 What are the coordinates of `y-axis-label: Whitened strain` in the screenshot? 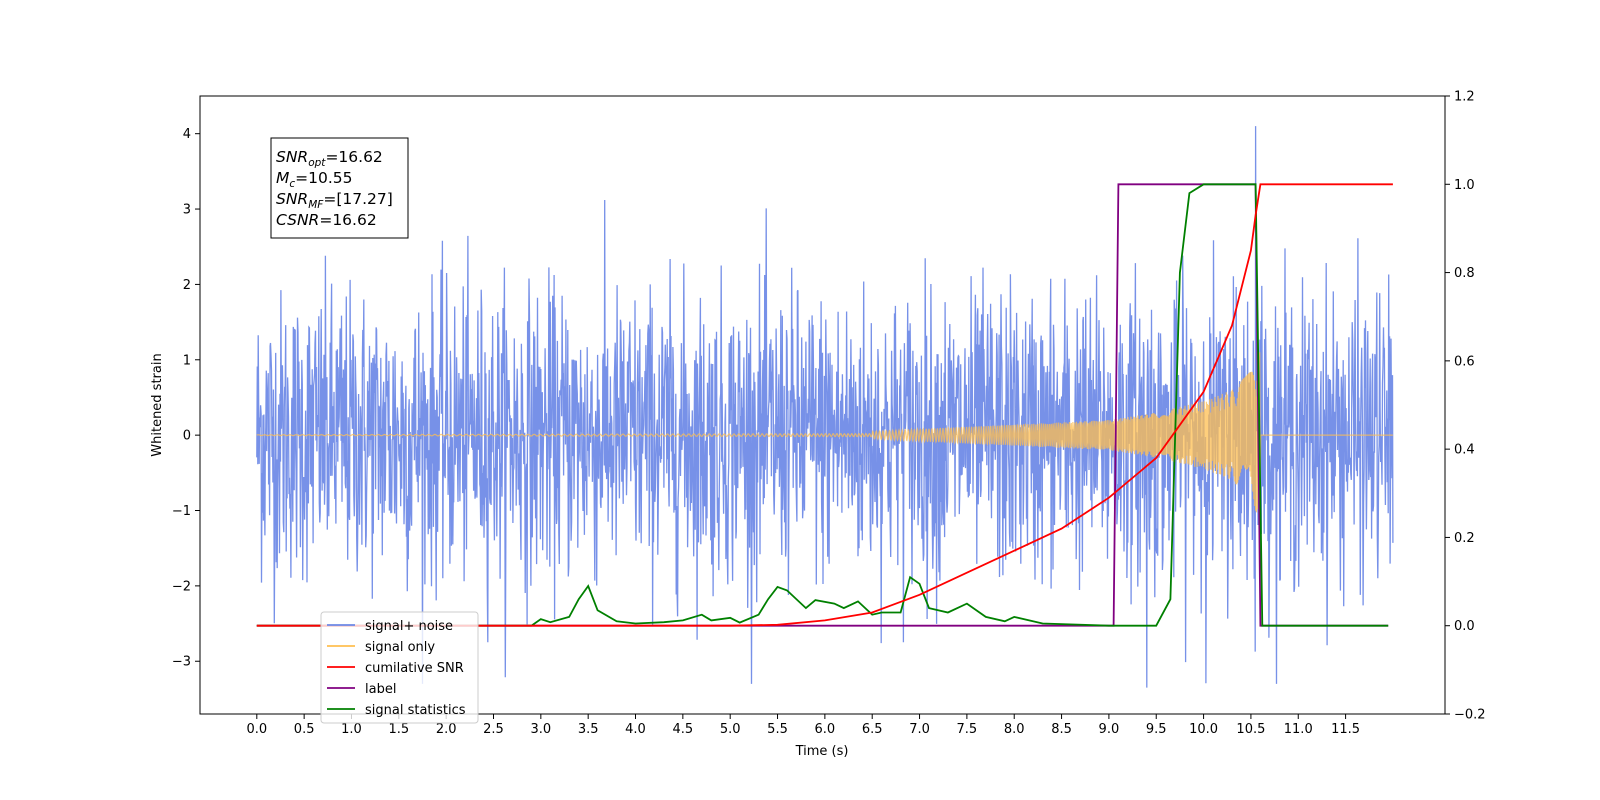 It's located at (157, 404).